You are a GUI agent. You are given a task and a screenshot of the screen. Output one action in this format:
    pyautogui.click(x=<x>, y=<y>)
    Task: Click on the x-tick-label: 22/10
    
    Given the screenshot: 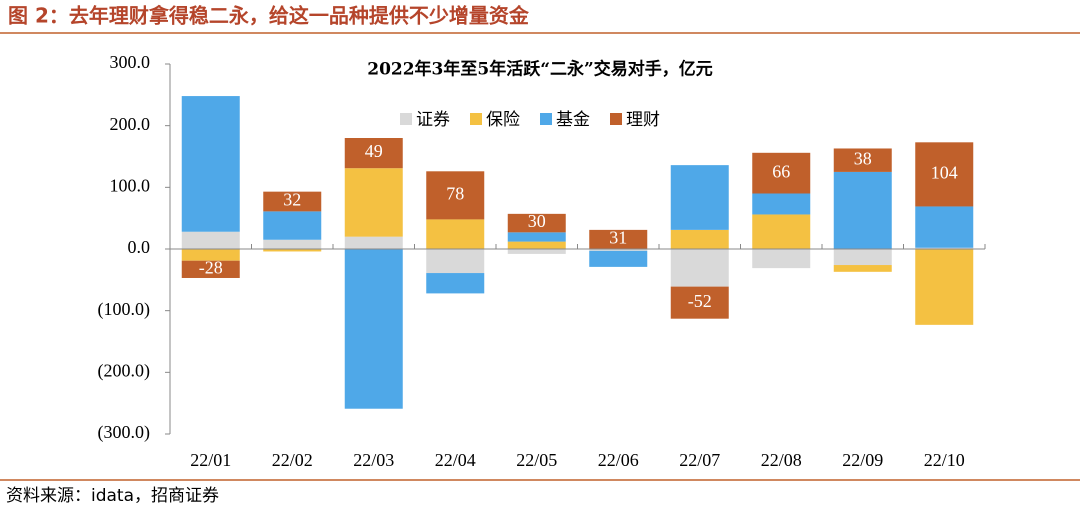 What is the action you would take?
    pyautogui.click(x=944, y=460)
    